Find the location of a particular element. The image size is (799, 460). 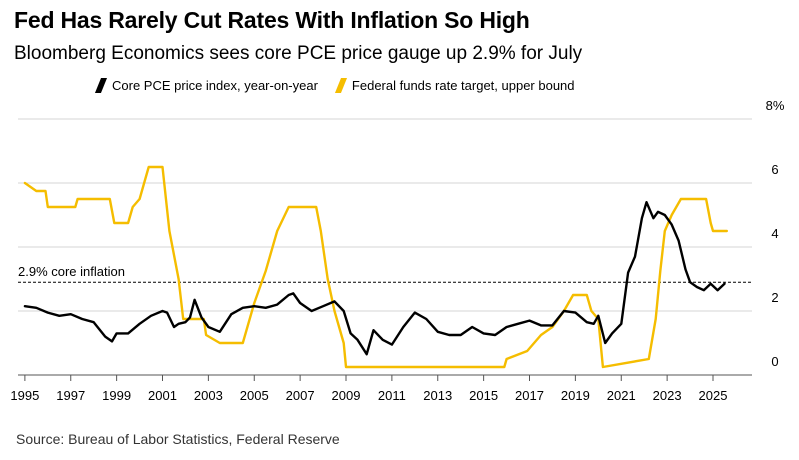

x-tick-label-2013: 2013 is located at coordinates (437, 395).